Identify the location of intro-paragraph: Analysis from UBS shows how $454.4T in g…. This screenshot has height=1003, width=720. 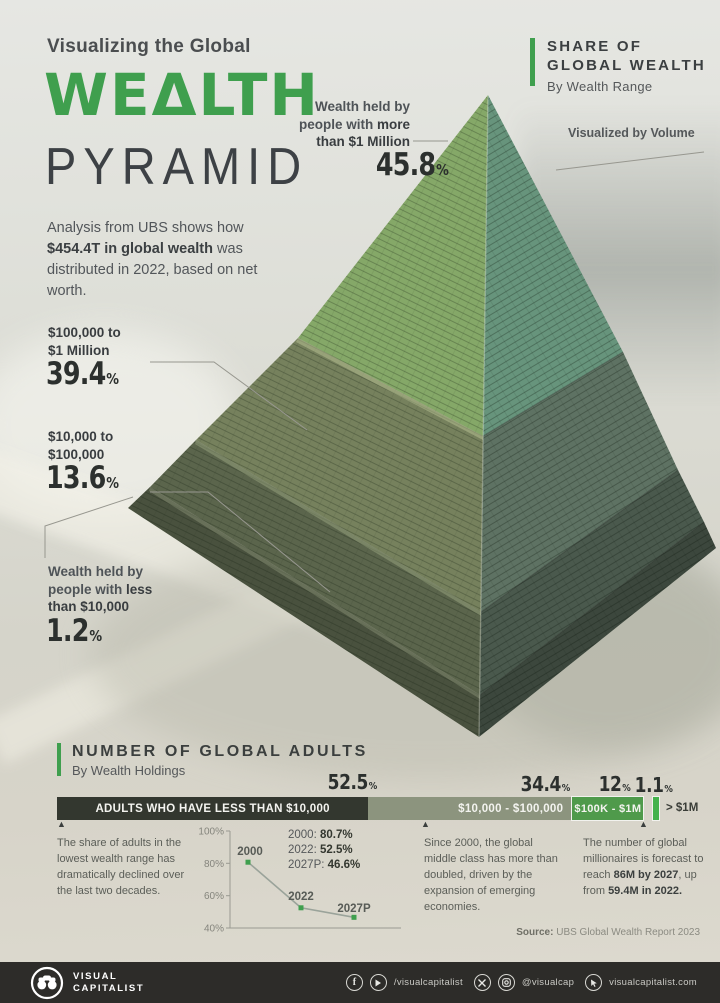
(165, 260).